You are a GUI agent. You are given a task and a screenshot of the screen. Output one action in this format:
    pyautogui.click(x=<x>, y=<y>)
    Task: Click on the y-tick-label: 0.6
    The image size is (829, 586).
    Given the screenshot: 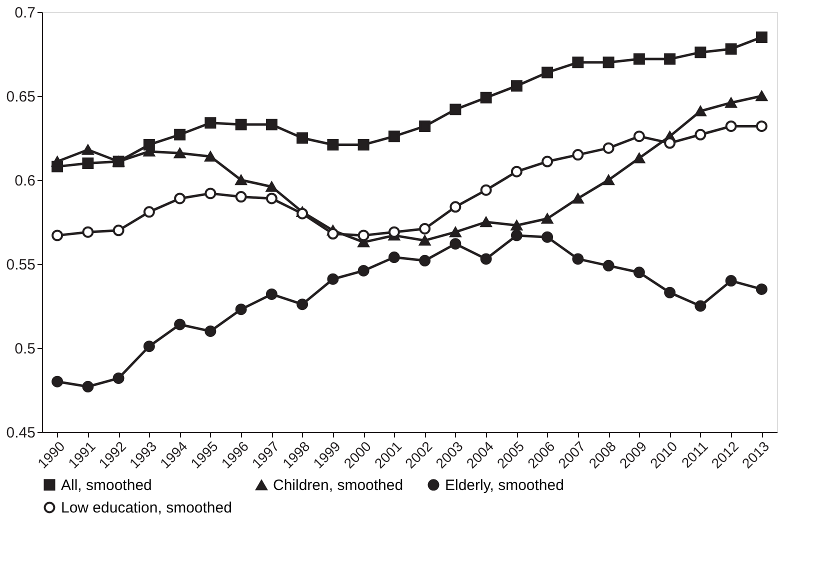 What is the action you would take?
    pyautogui.click(x=25, y=181)
    